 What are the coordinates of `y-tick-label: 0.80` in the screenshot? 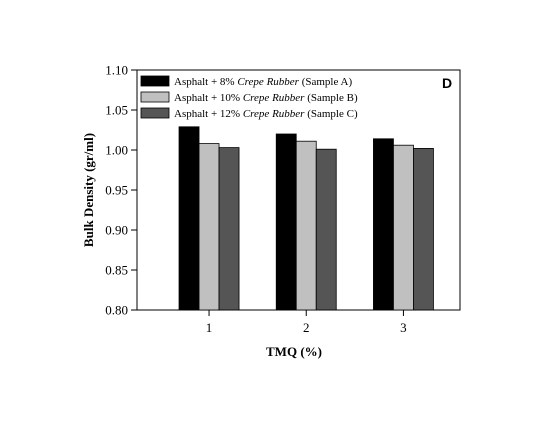 It's located at (116, 310).